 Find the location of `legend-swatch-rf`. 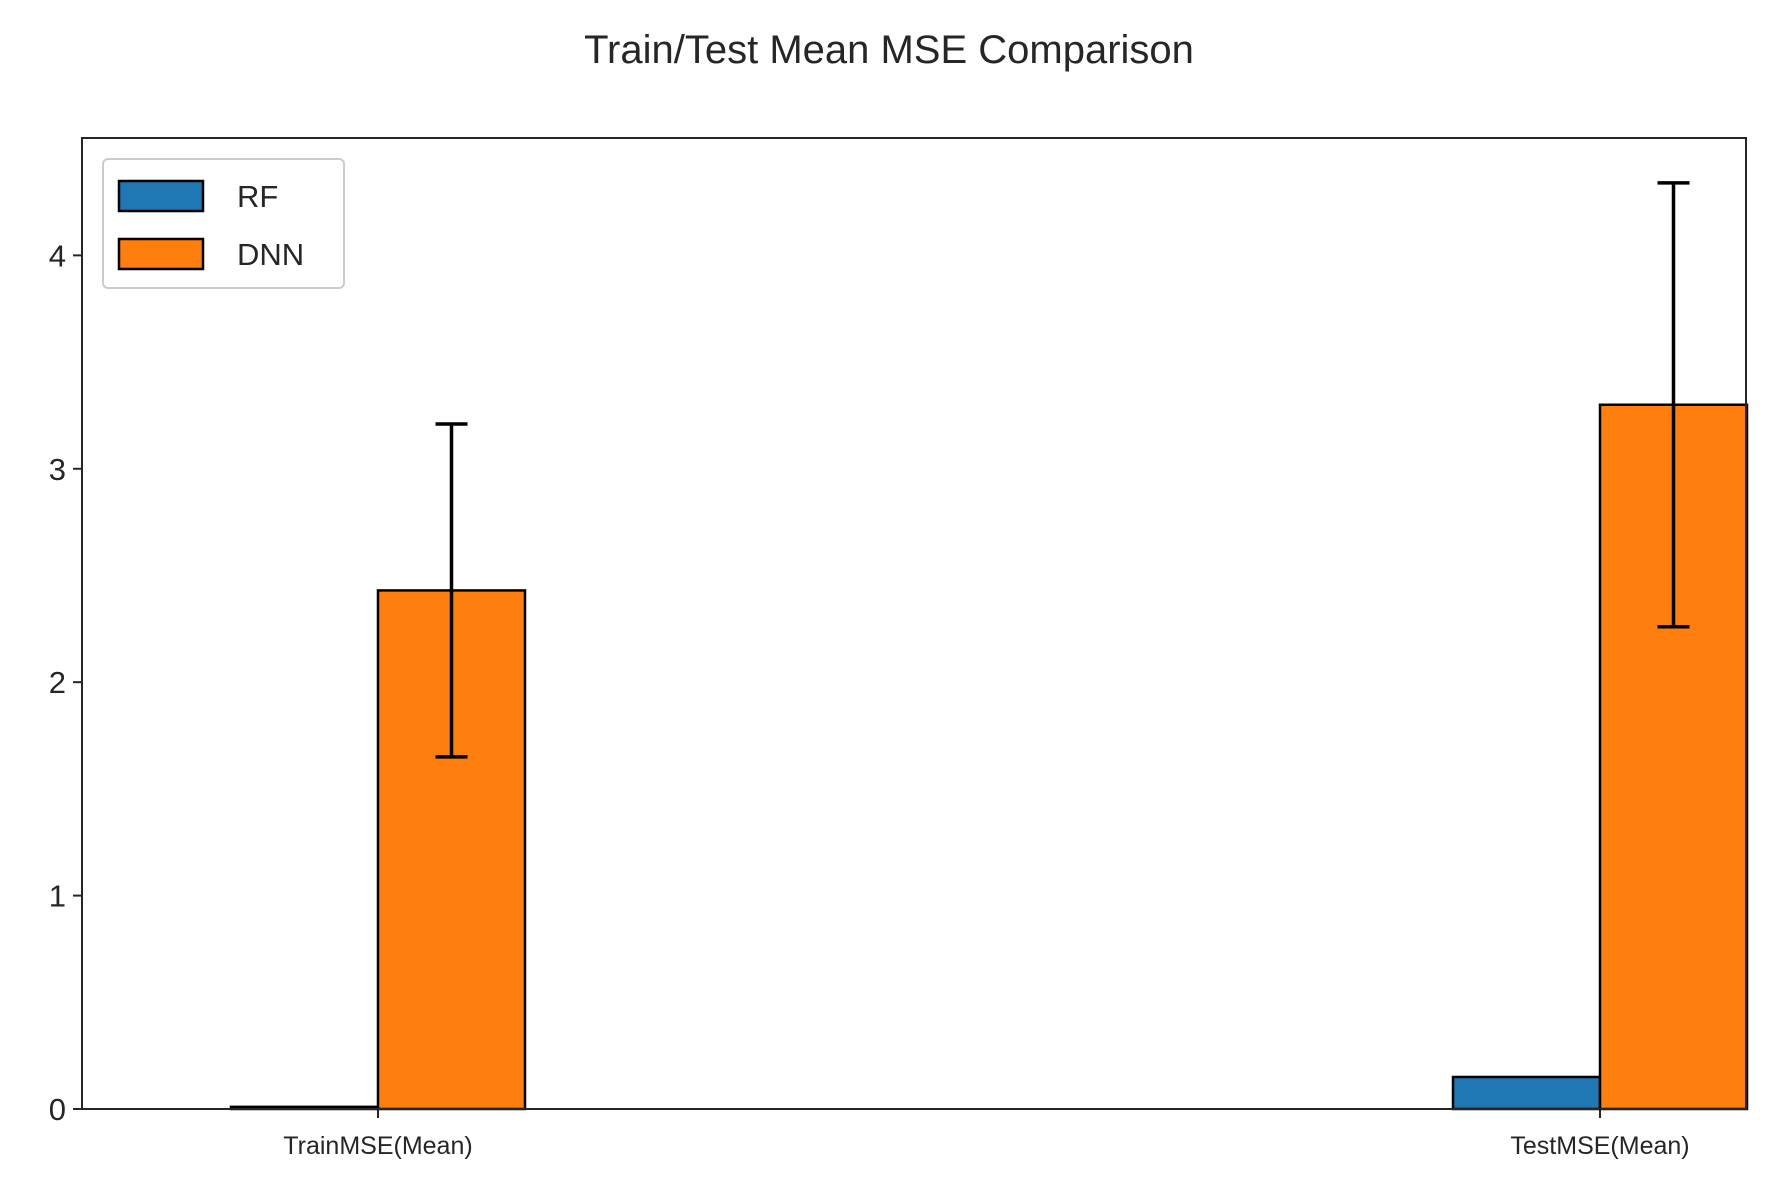

legend-swatch-rf is located at coordinates (161, 196).